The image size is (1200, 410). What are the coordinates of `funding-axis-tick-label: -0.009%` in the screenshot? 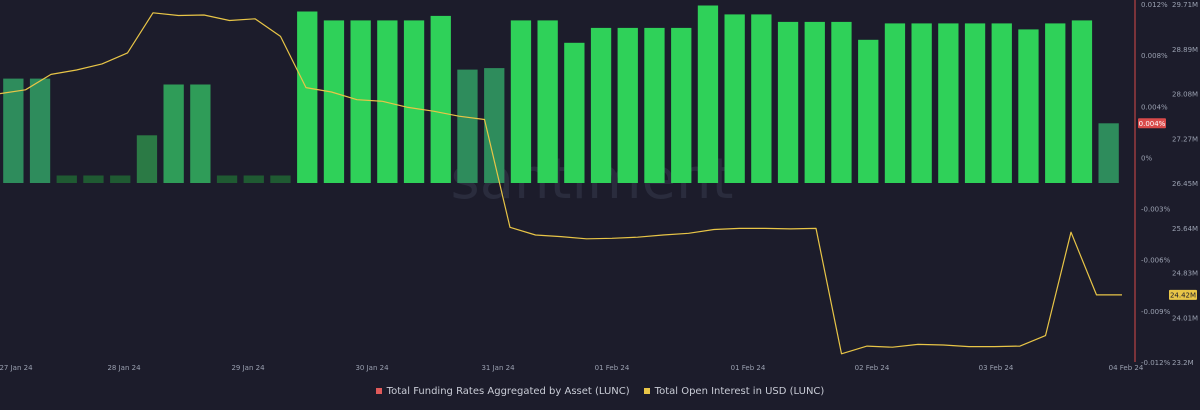 It's located at (1156, 312).